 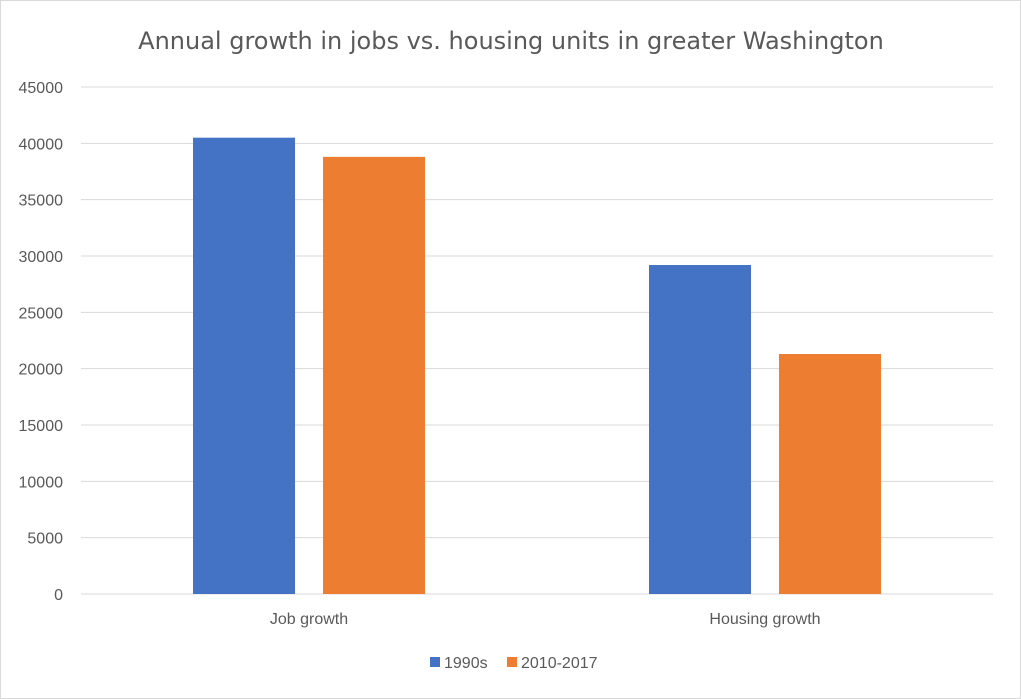 I want to click on category-labels: Job growth Housing growth, so click(x=545, y=619).